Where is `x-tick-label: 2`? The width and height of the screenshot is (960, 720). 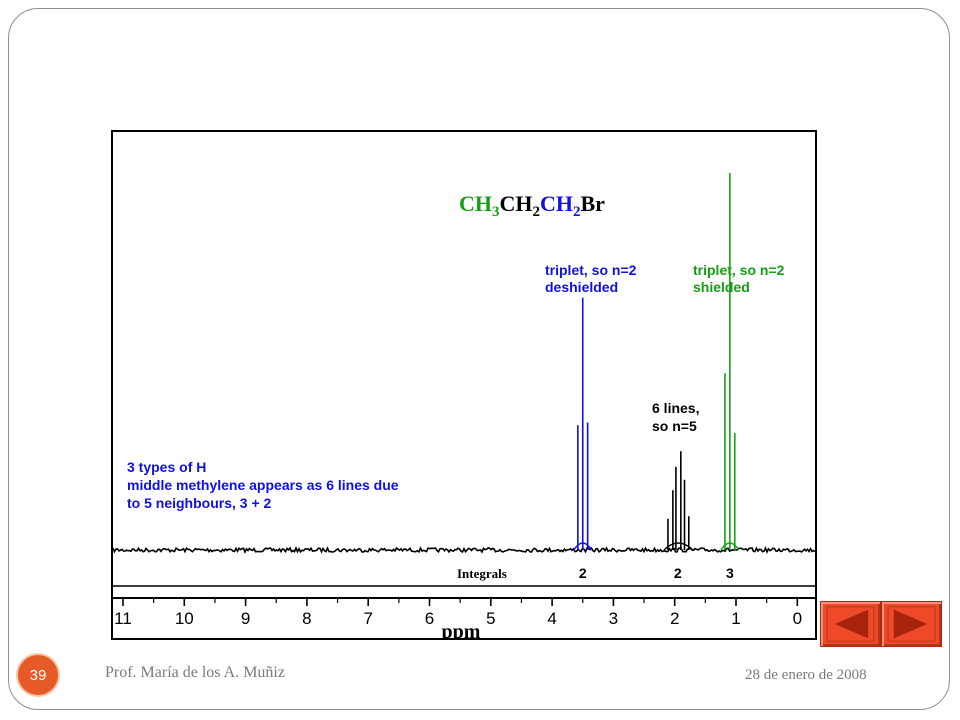 x-tick-label: 2 is located at coordinates (674, 618).